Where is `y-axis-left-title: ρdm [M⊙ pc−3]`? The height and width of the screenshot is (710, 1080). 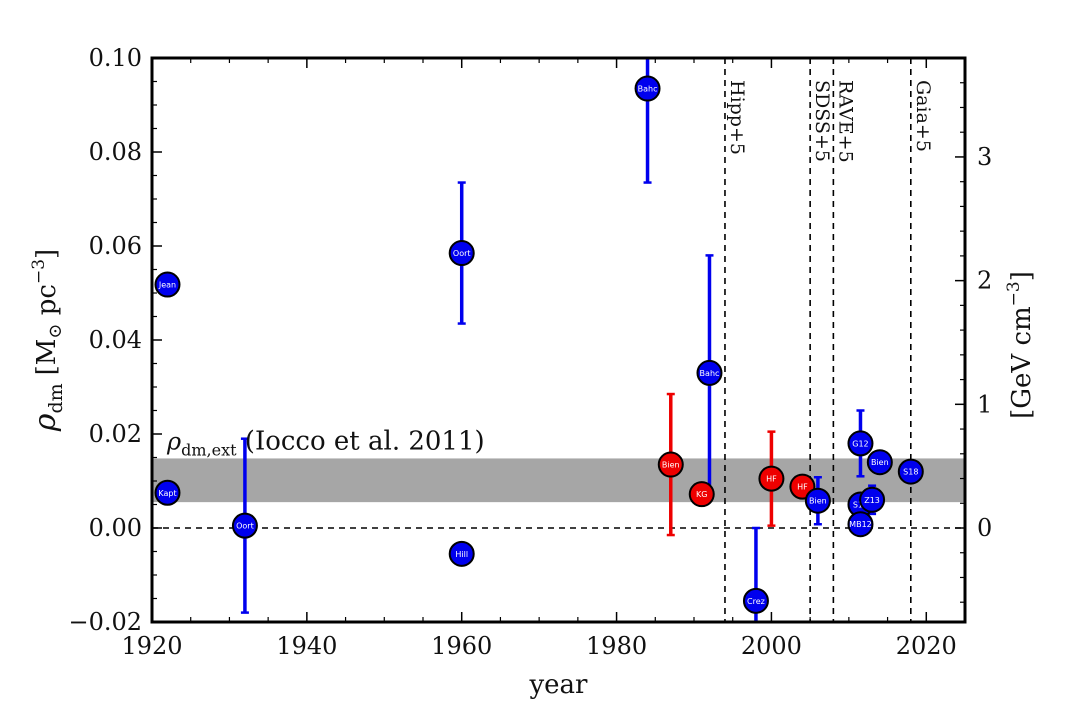
y-axis-left-title: ρdm [M⊙ pc−3] is located at coordinates (47, 340).